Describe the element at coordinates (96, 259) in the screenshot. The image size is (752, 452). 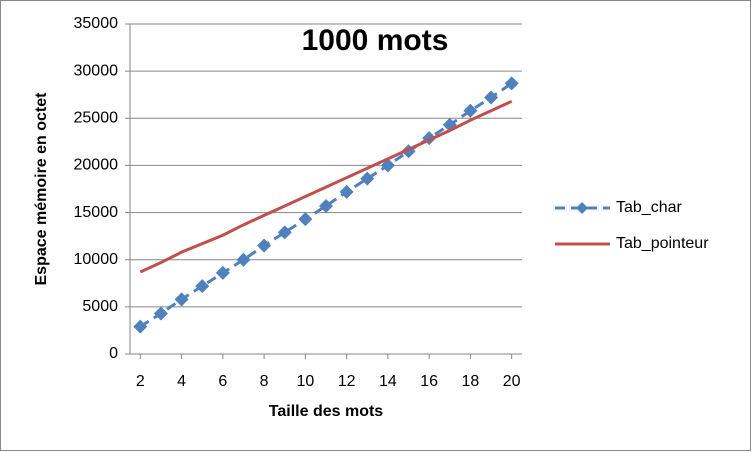
I see `y-tick-label: 10000` at that location.